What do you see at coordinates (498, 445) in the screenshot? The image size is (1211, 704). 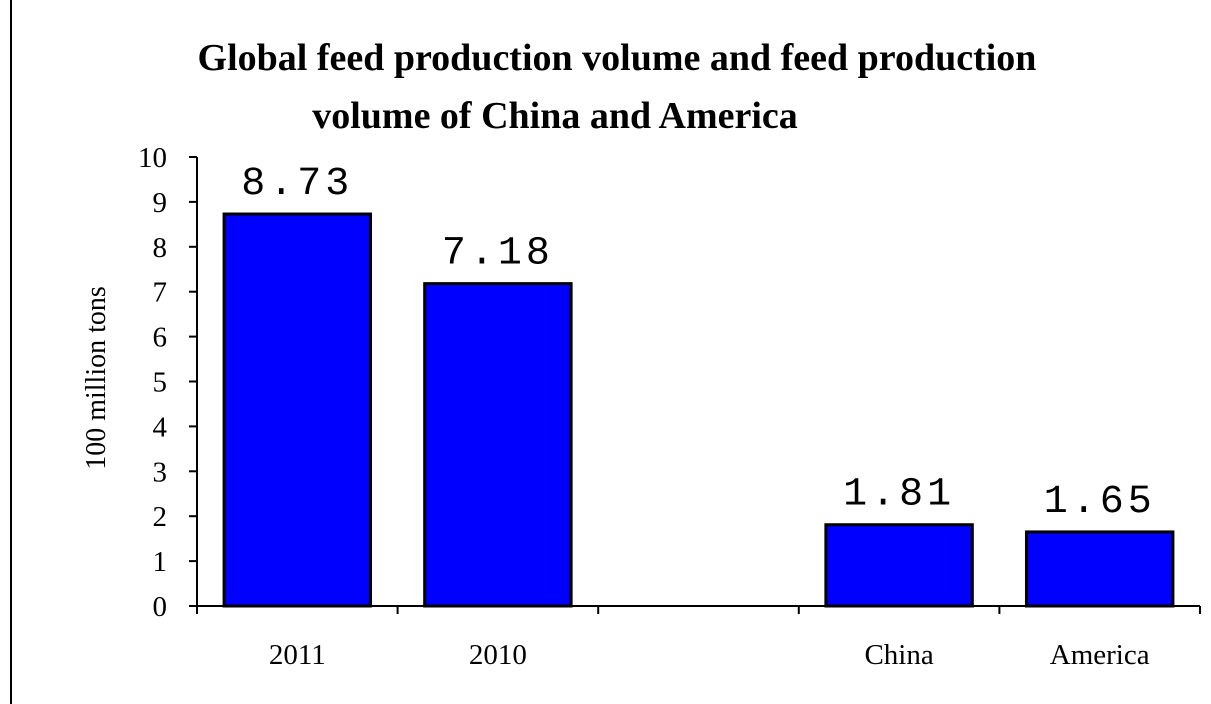 I see `bar-2010` at bounding box center [498, 445].